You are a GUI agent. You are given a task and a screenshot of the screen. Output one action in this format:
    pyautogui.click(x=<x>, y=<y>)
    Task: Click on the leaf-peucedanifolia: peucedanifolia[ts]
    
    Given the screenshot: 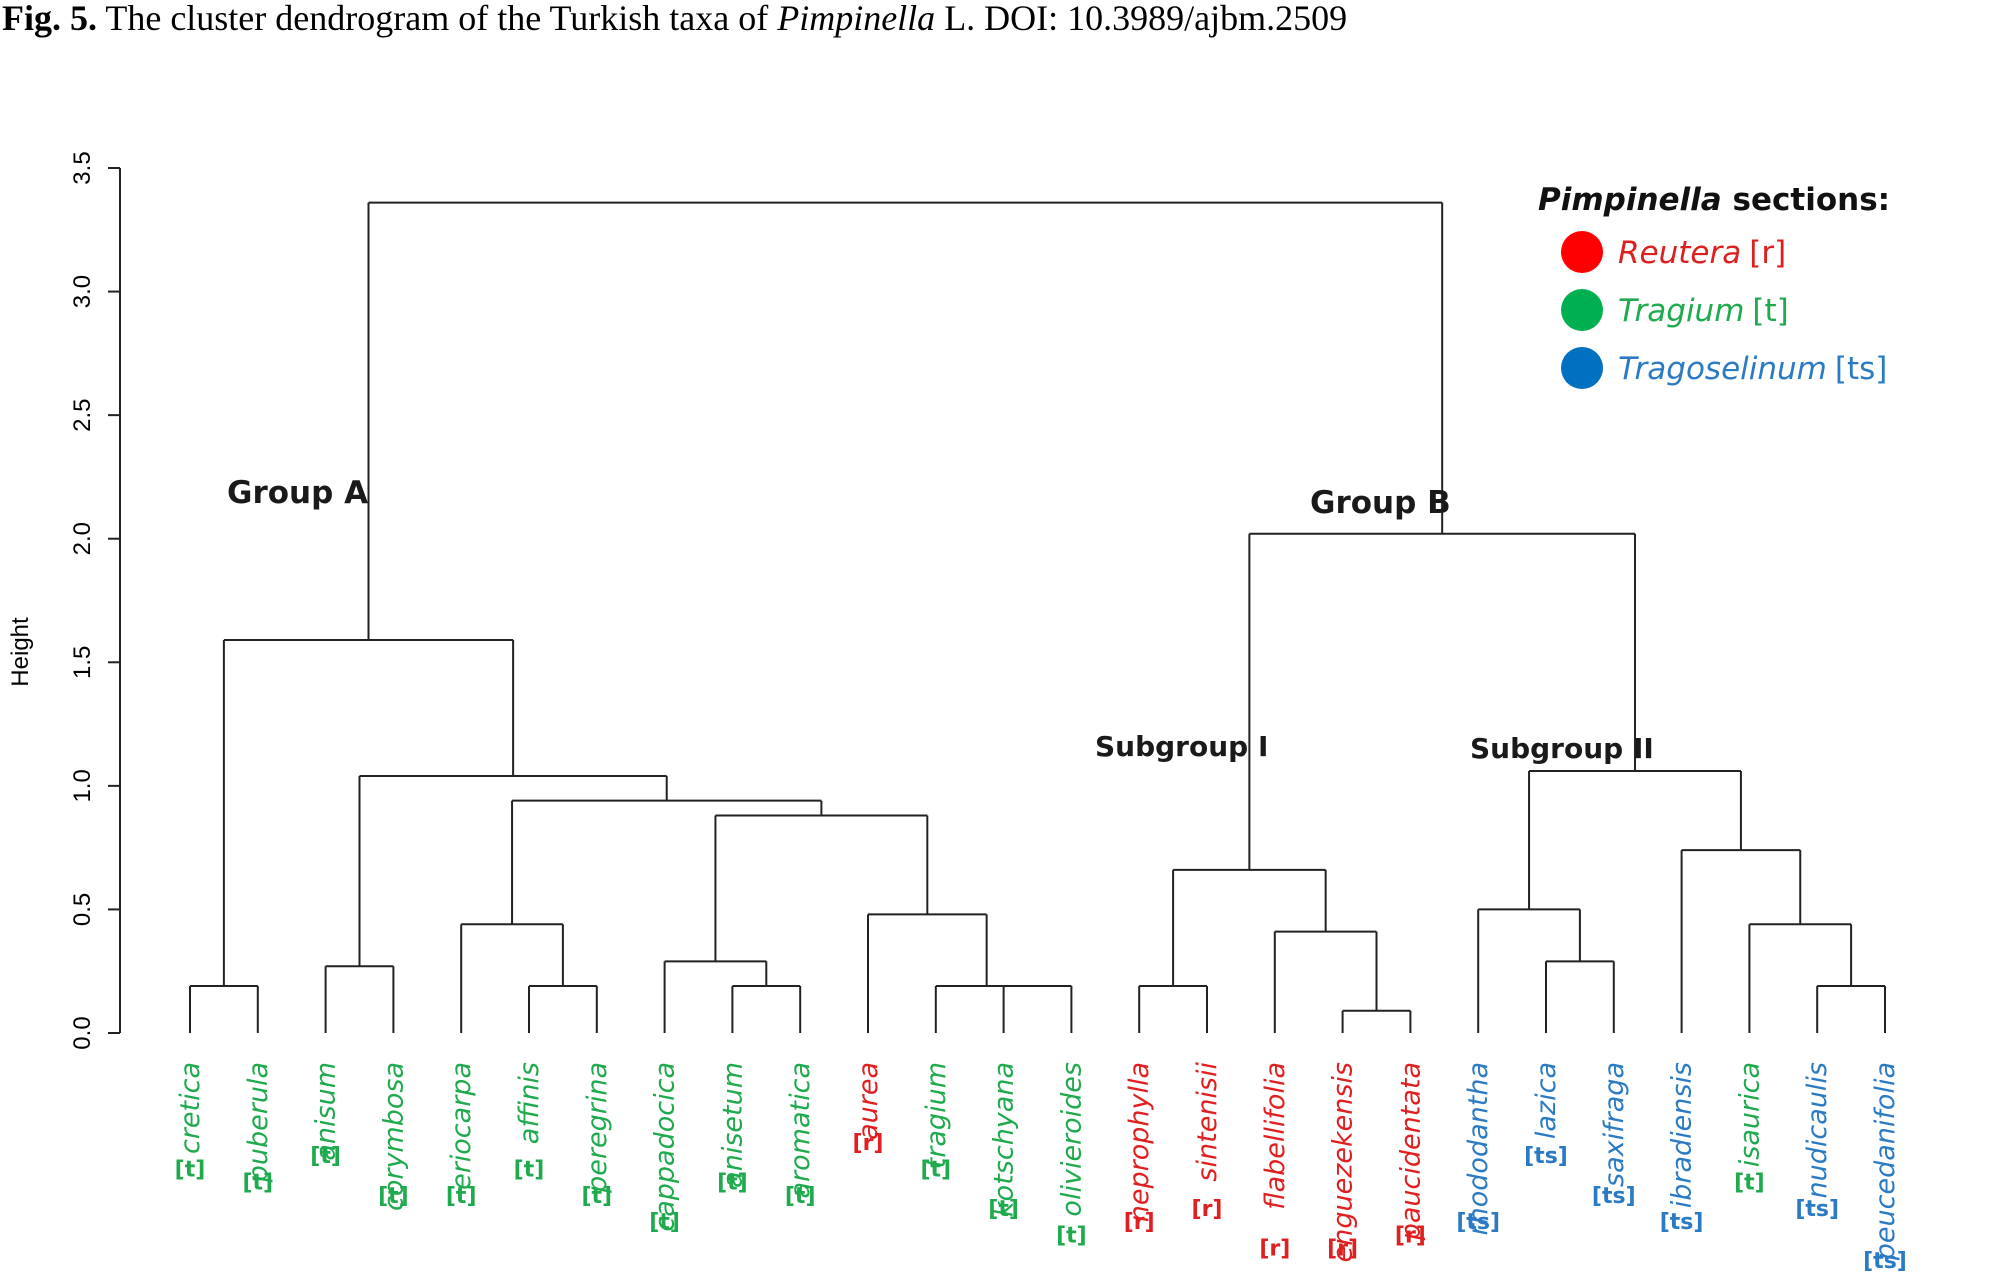 What is the action you would take?
    pyautogui.click(x=1885, y=1168)
    